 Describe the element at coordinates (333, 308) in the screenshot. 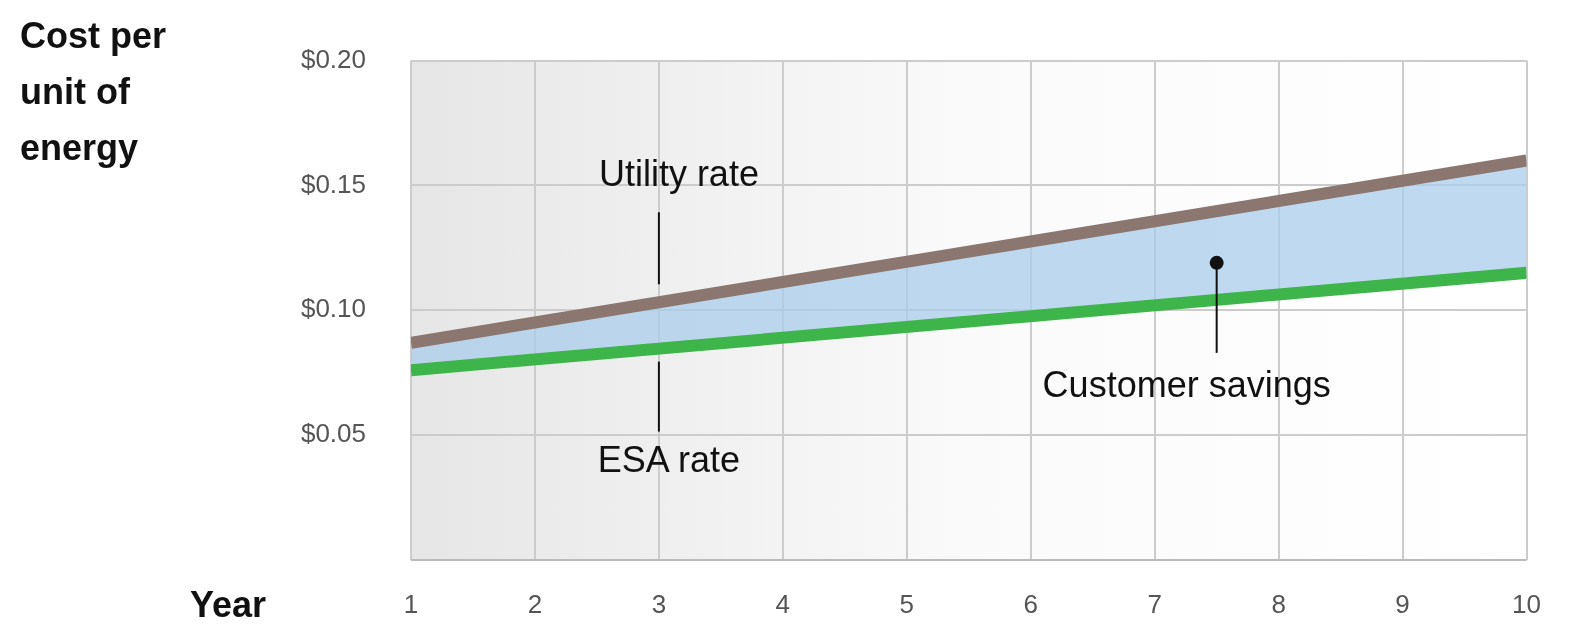

I see `y-tick-label: $0.10` at that location.